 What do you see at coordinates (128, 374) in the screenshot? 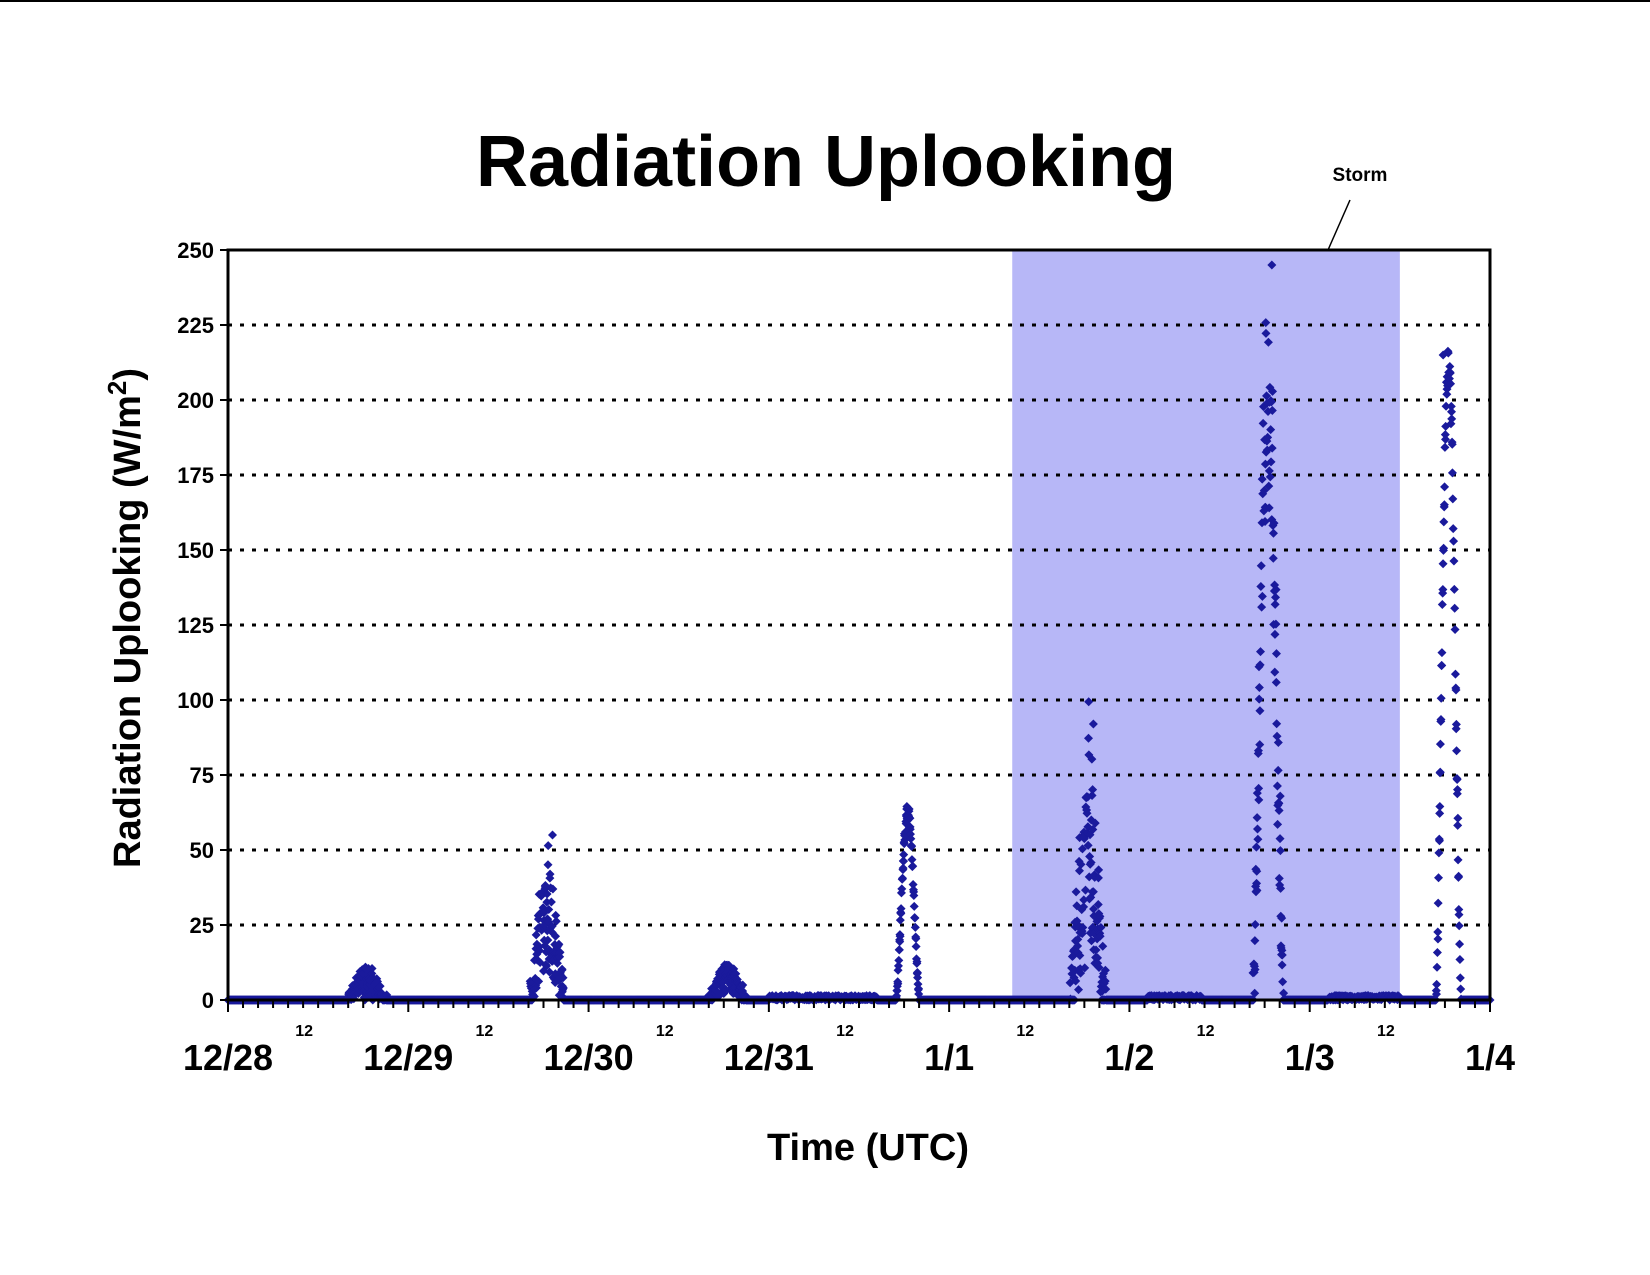
I see `y-axis-title-close: )` at bounding box center [128, 374].